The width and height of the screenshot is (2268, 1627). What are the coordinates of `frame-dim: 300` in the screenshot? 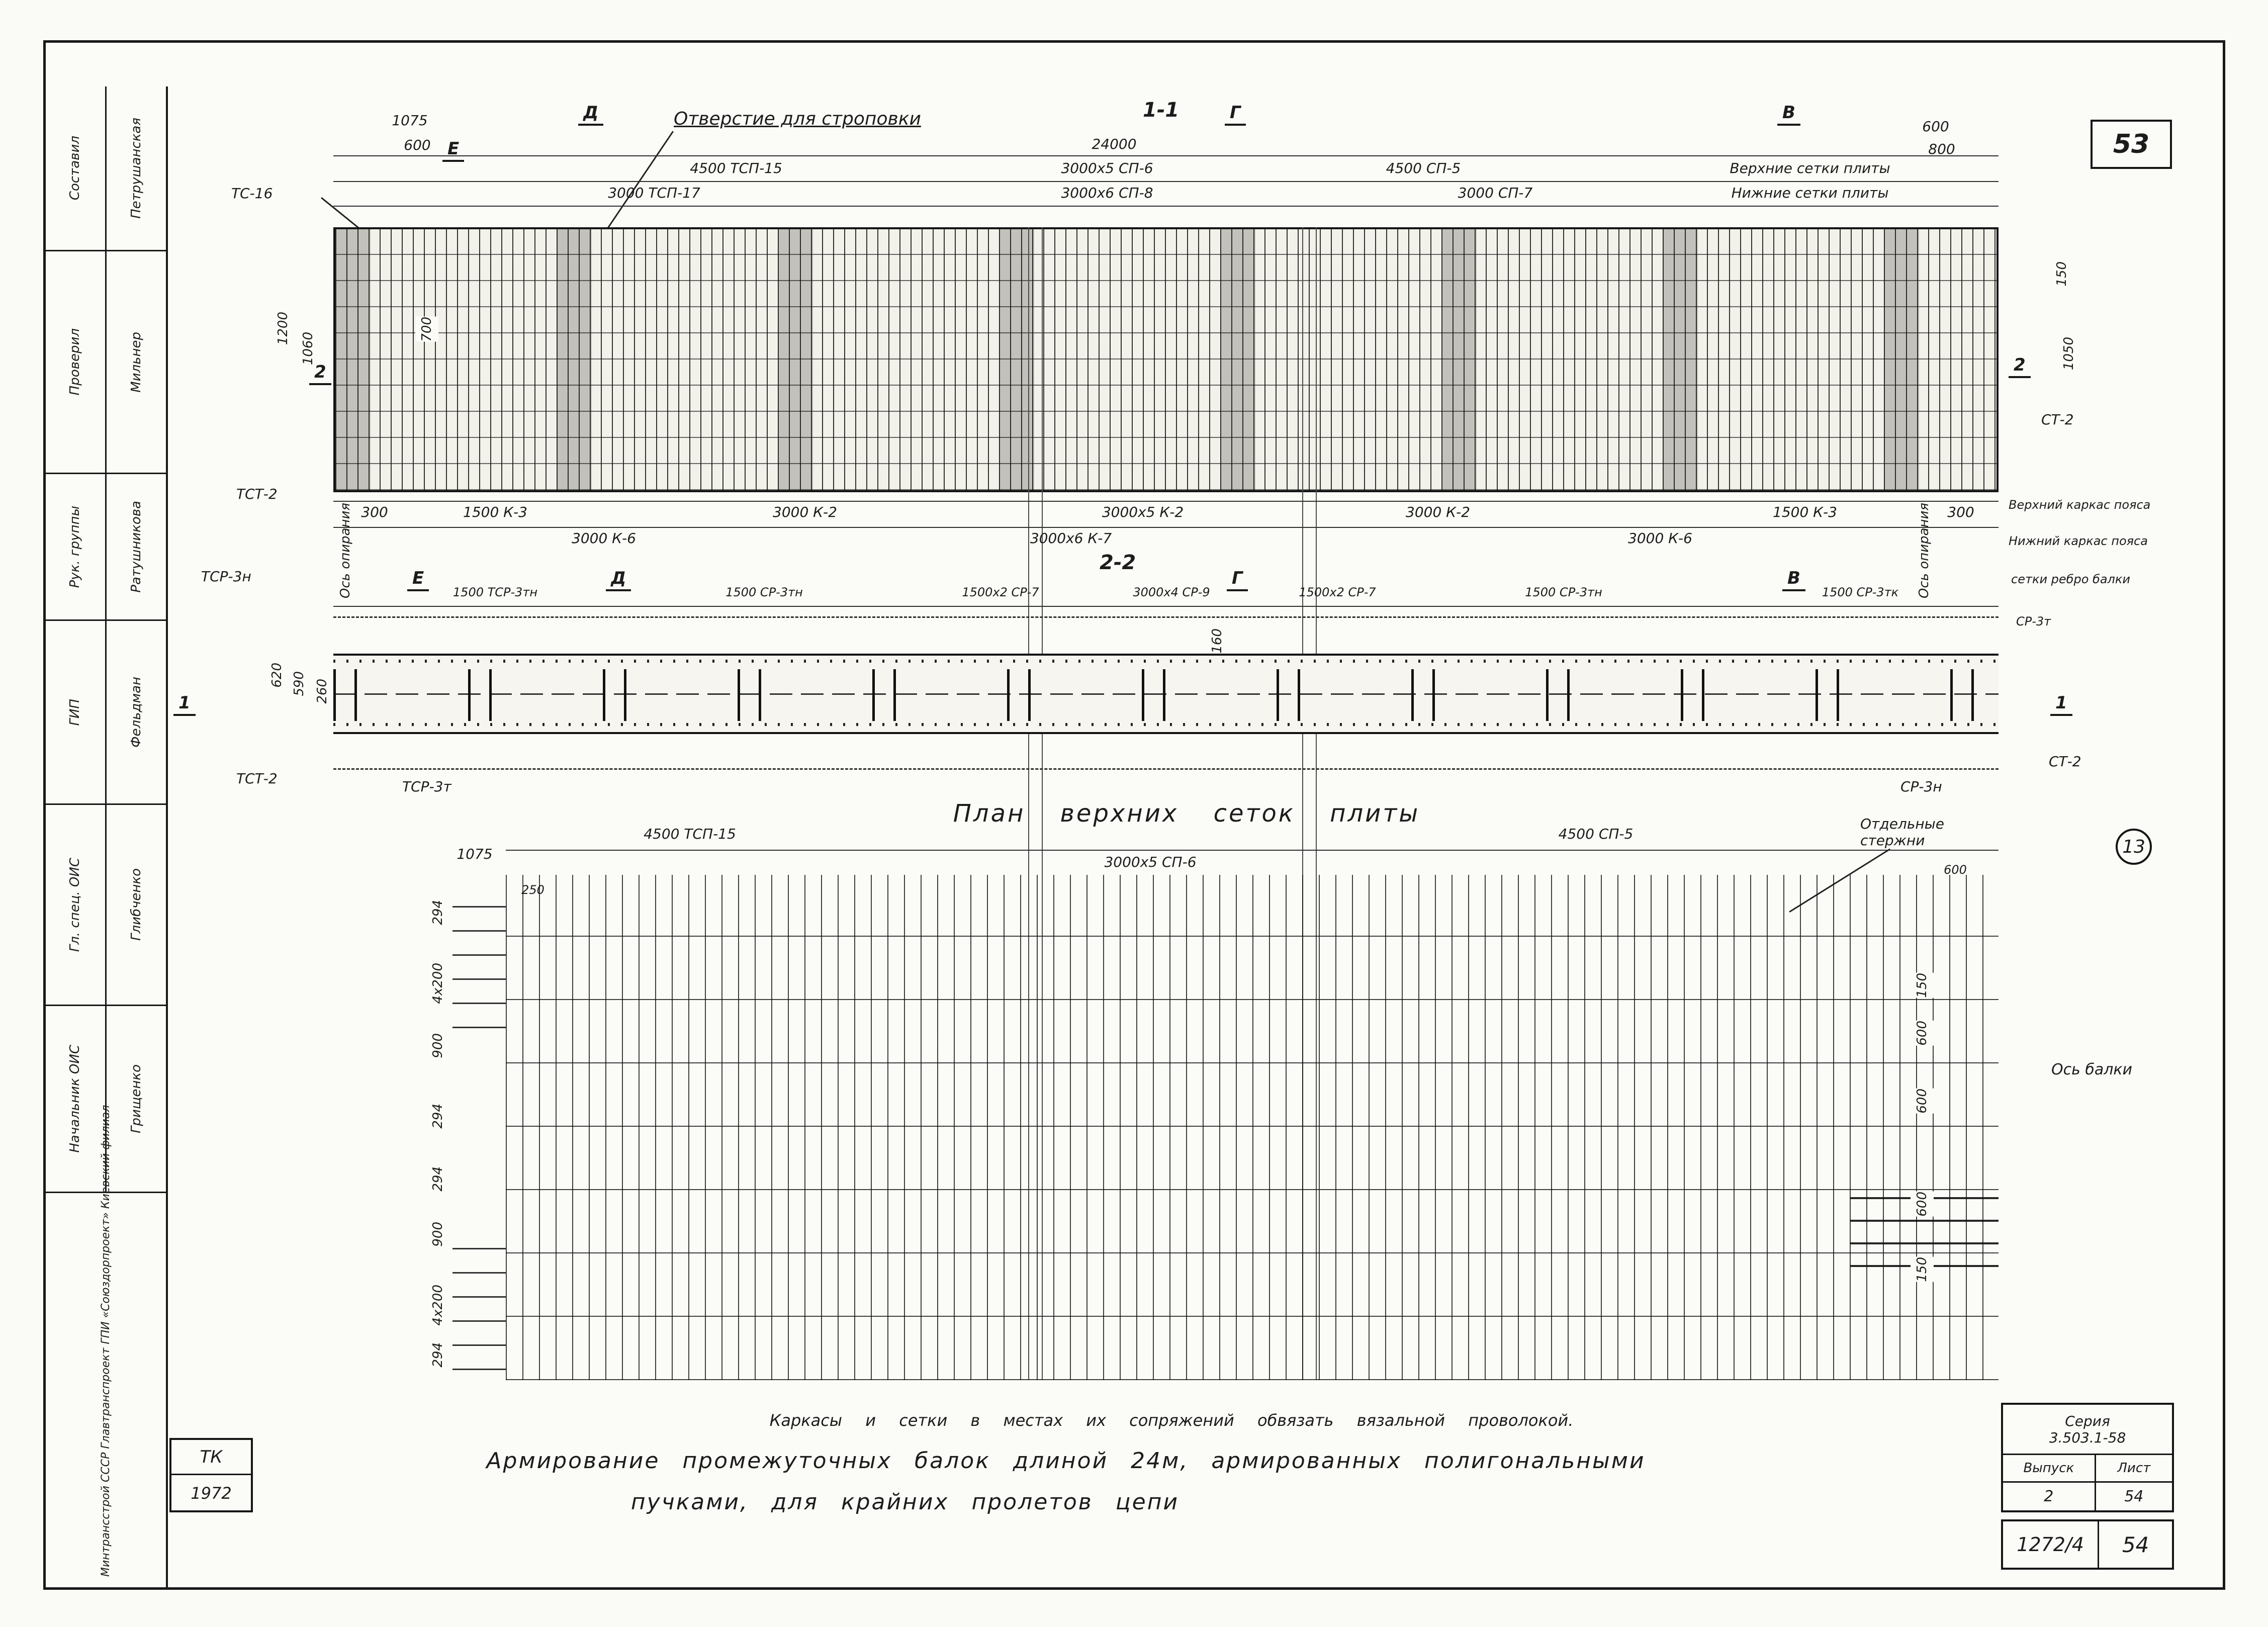 It's located at (374, 512).